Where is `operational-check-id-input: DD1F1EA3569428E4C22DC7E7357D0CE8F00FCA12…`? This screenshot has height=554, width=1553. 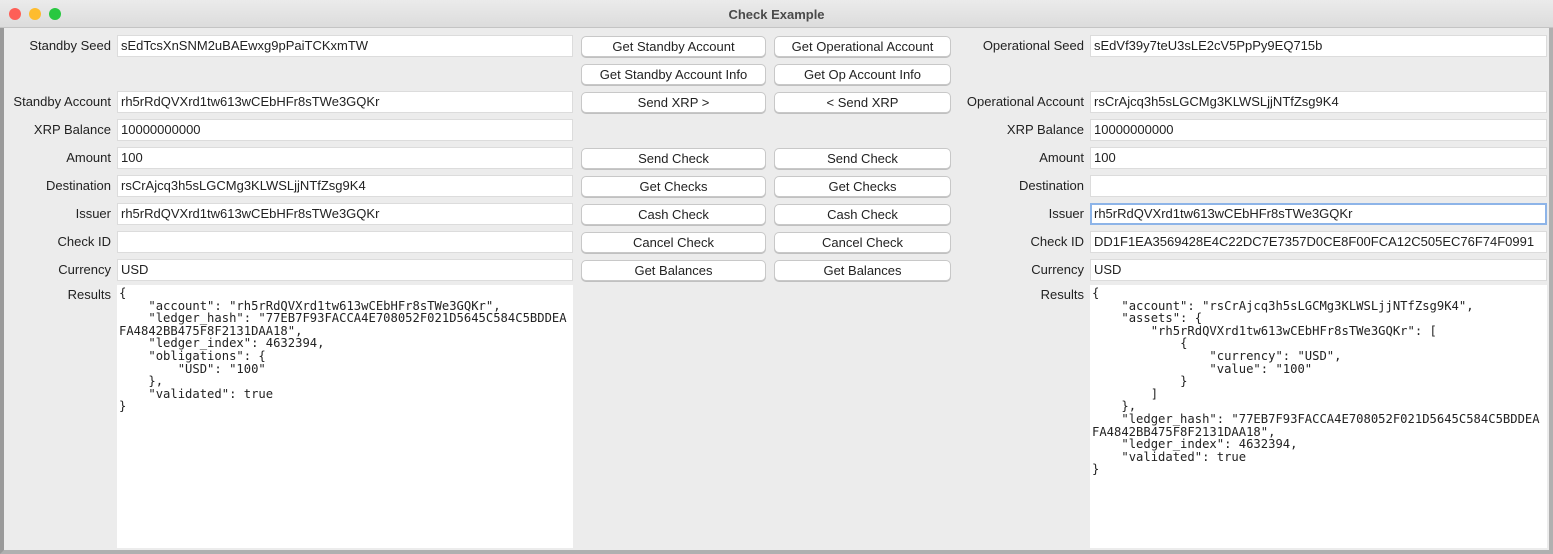 operational-check-id-input: DD1F1EA3569428E4C22DC7E7357D0CE8F00FCA12… is located at coordinates (1318, 242).